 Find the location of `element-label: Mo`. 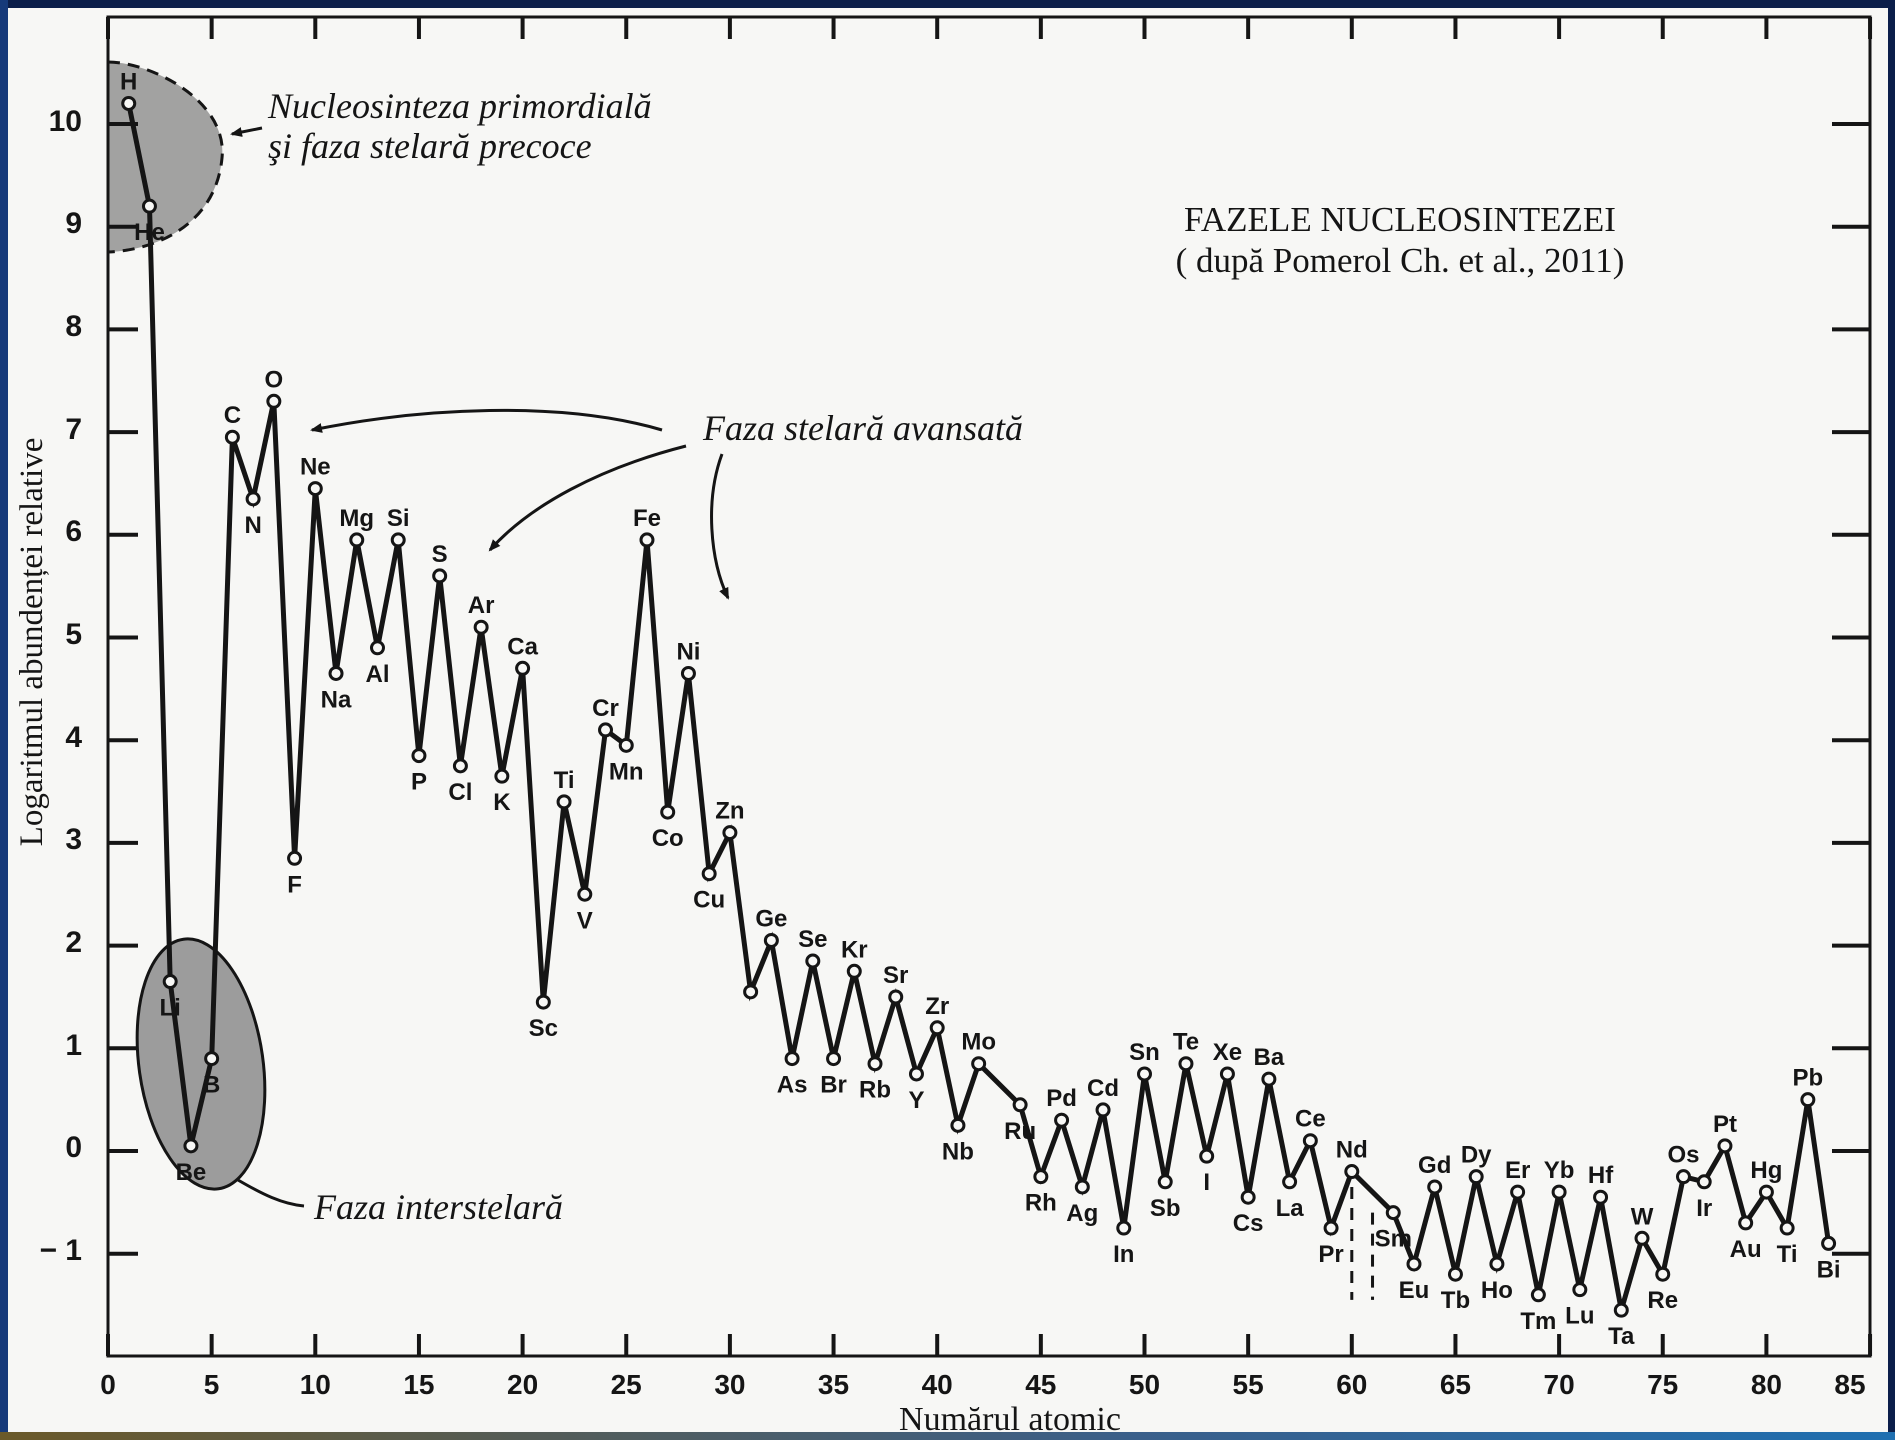

element-label: Mo is located at coordinates (978, 1042).